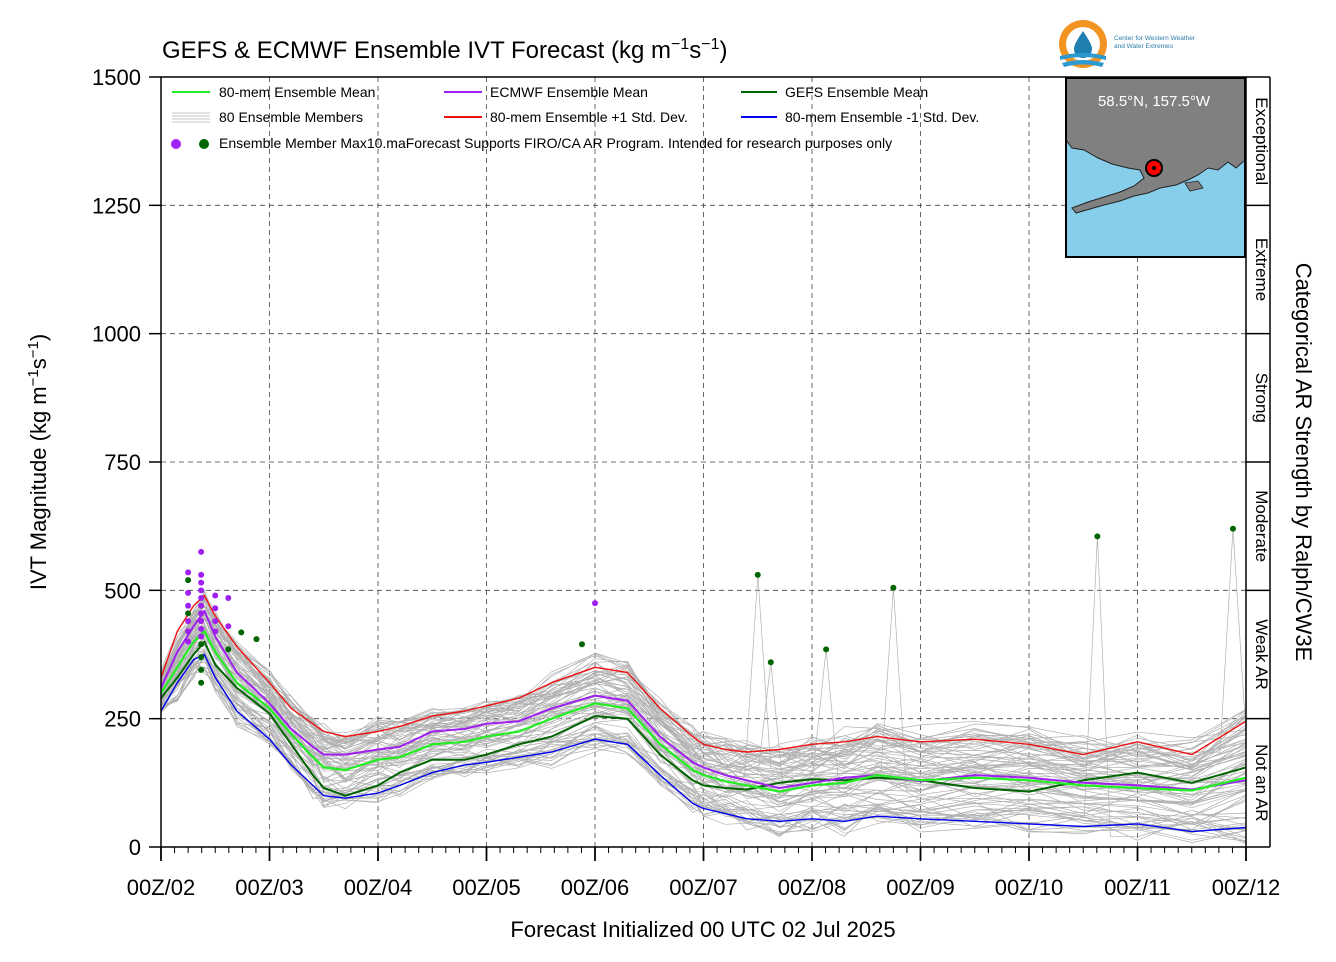 The image size is (1336, 962). I want to click on legend-dot-gefs, so click(204, 144).